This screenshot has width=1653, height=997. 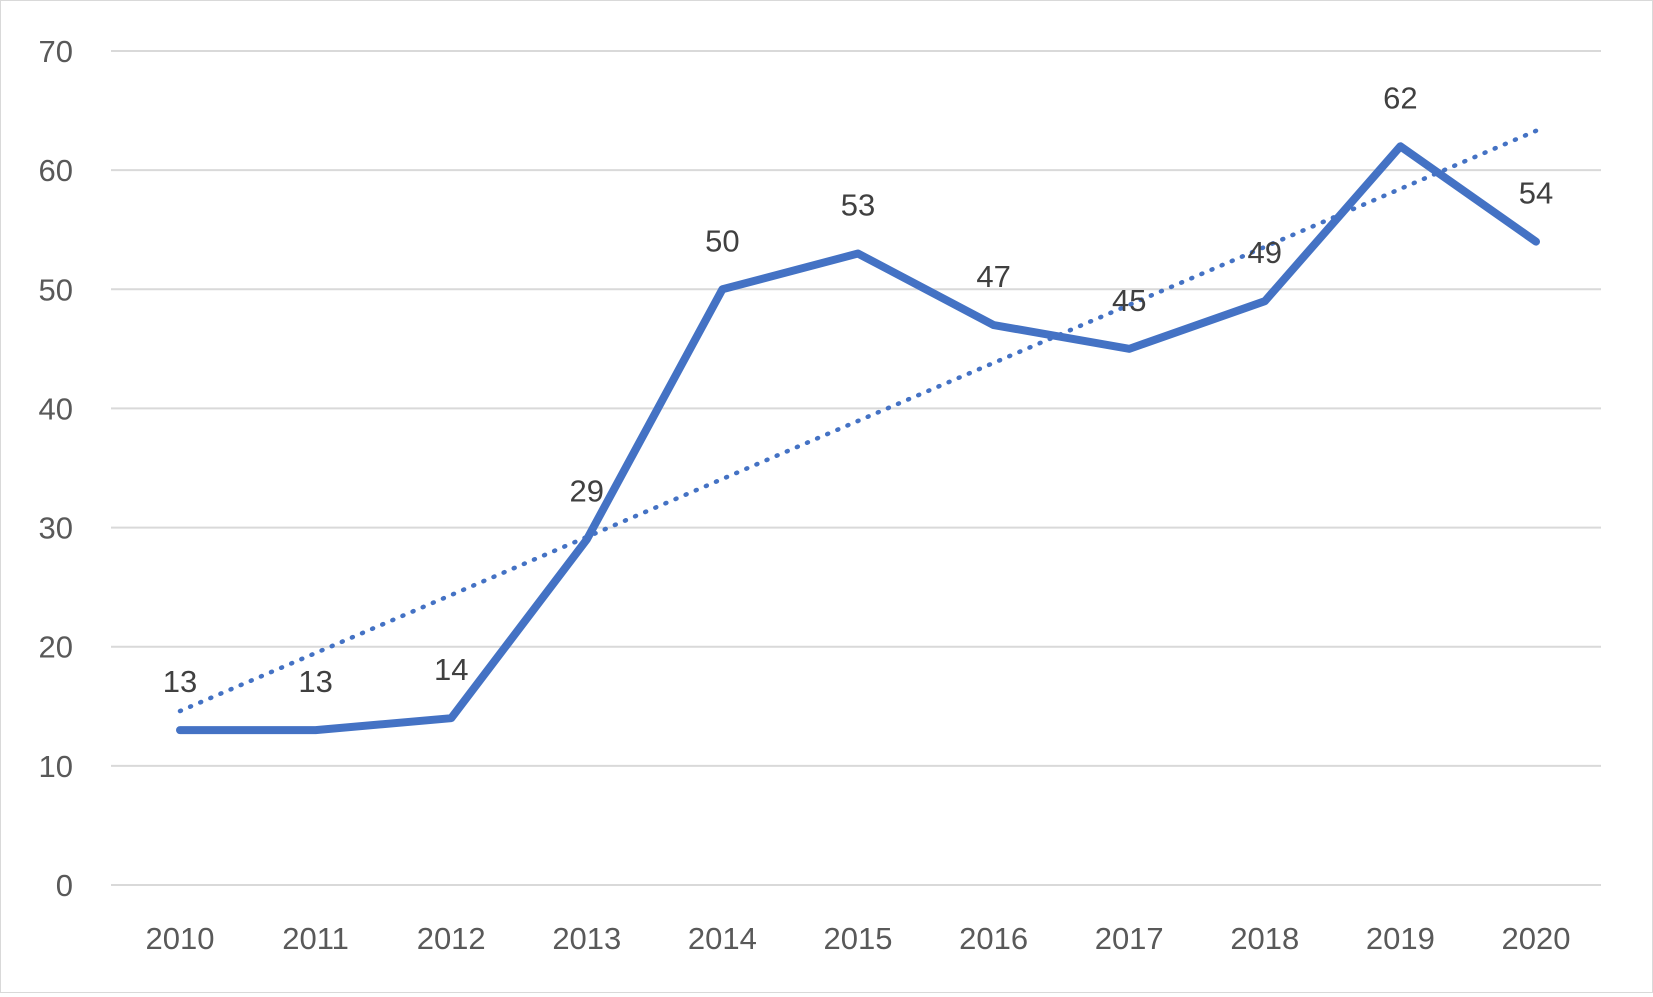 I want to click on y-tick-label: 0, so click(x=64, y=885).